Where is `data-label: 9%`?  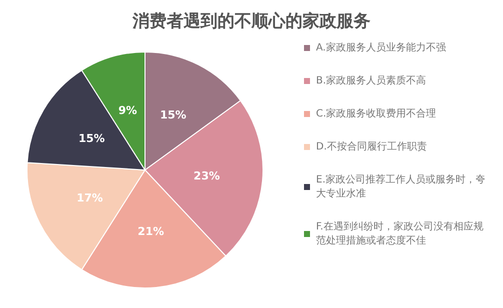 data-label: 9% is located at coordinates (128, 110).